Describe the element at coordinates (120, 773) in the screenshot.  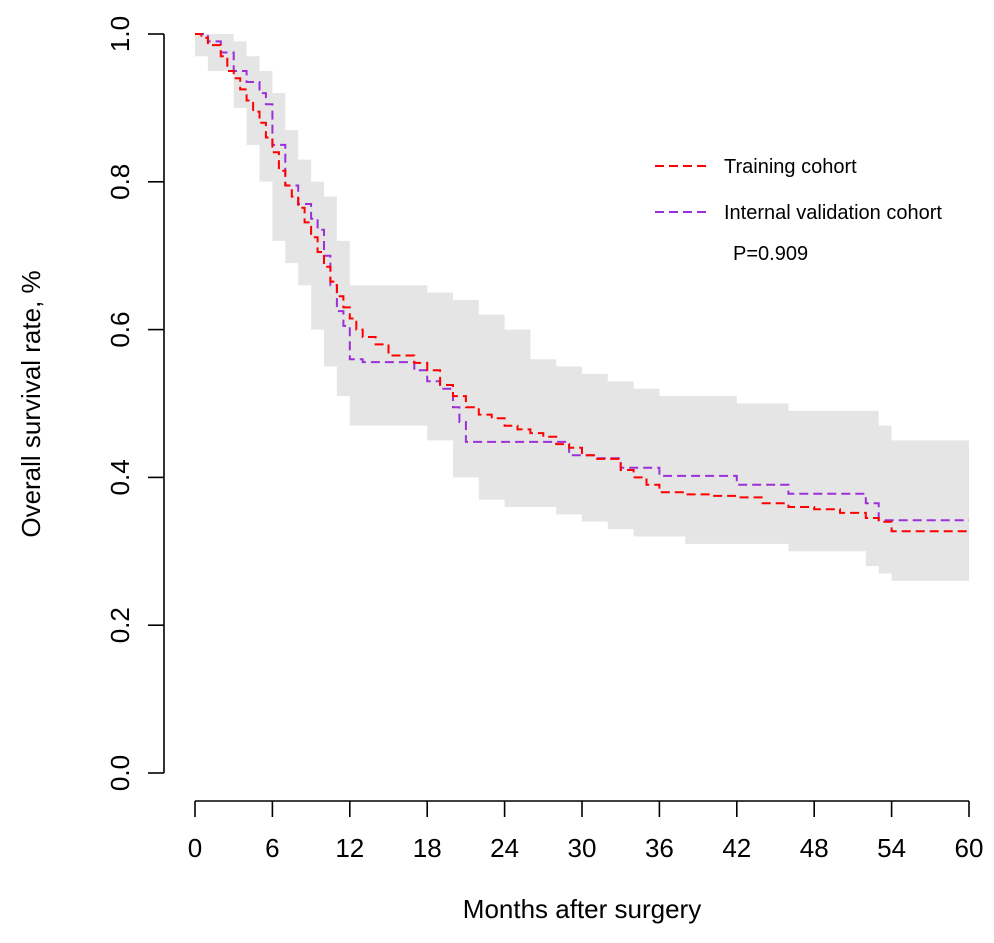
I see `y-tick-label-0: 0.0` at that location.